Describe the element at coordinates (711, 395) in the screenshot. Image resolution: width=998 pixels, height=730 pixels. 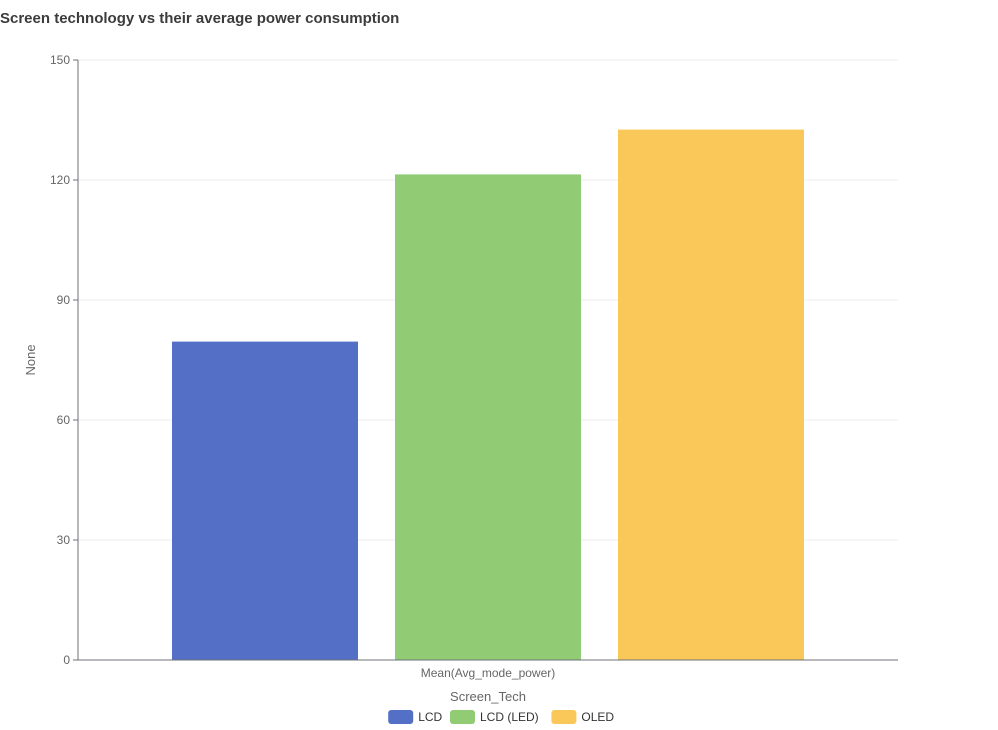
I see `bar-oled` at that location.